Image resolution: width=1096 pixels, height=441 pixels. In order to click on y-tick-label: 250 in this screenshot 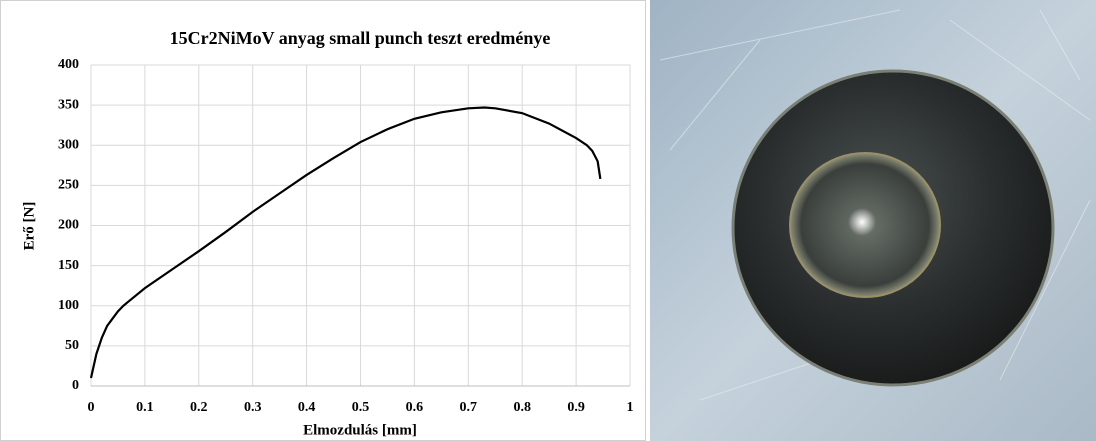, I will do `click(68, 185)`.